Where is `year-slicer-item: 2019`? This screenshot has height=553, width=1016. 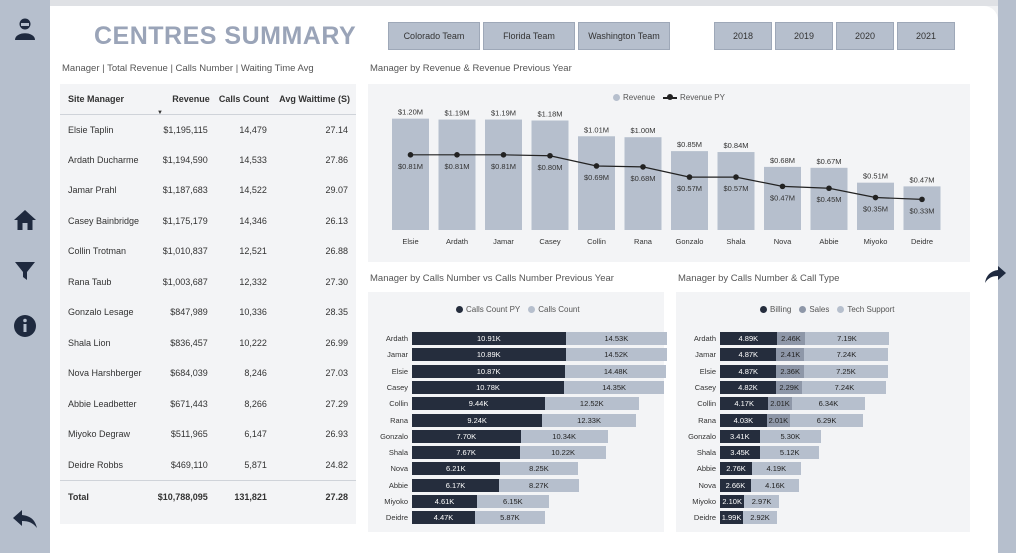 year-slicer-item: 2019 is located at coordinates (804, 36).